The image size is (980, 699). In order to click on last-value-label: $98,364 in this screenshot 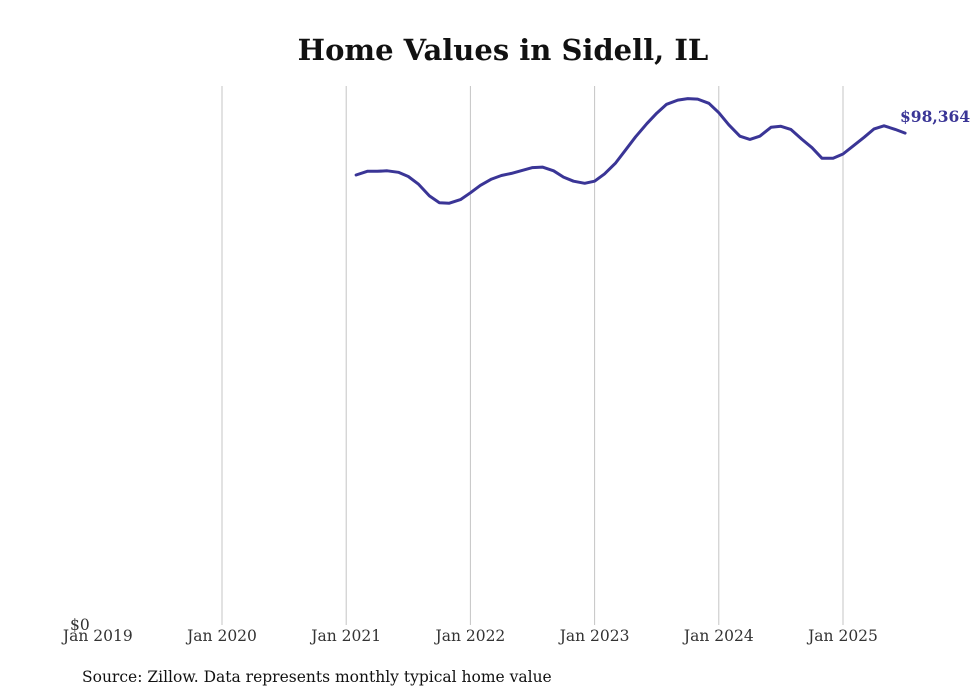, I will do `click(935, 116)`.